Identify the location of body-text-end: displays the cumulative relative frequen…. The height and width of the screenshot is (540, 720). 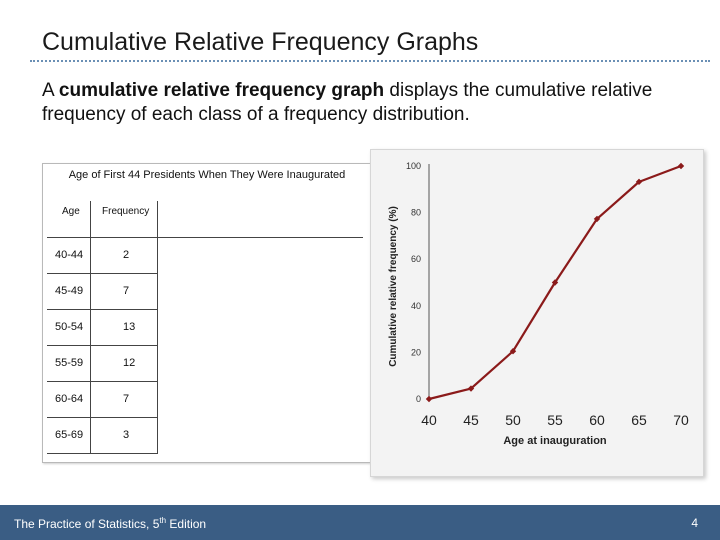
(347, 102).